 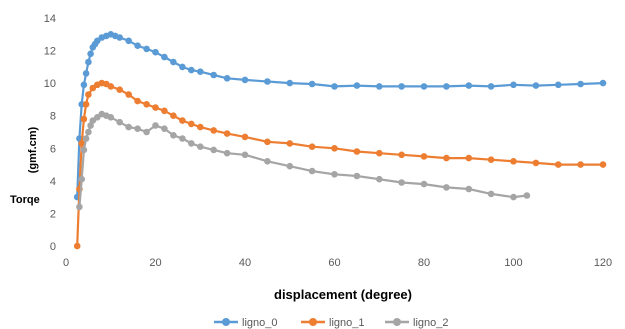 I want to click on legend-item-ligno_1: ligno_1, so click(x=332, y=323).